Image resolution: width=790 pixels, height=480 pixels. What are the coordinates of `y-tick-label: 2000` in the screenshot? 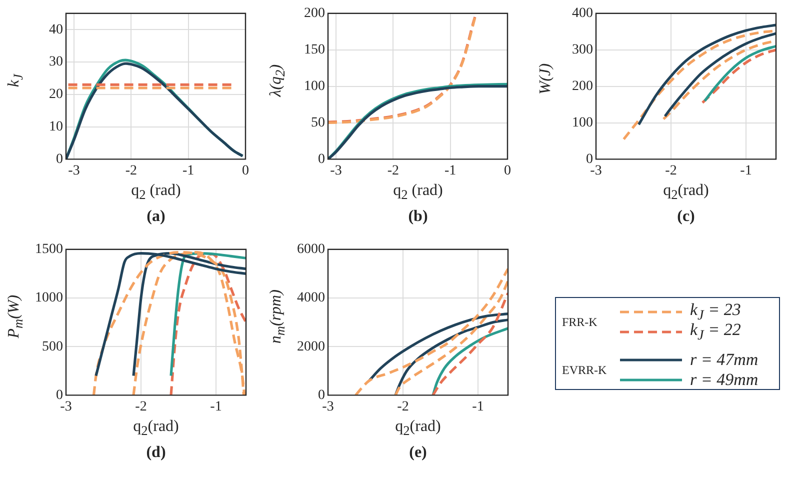 It's located at (311, 346).